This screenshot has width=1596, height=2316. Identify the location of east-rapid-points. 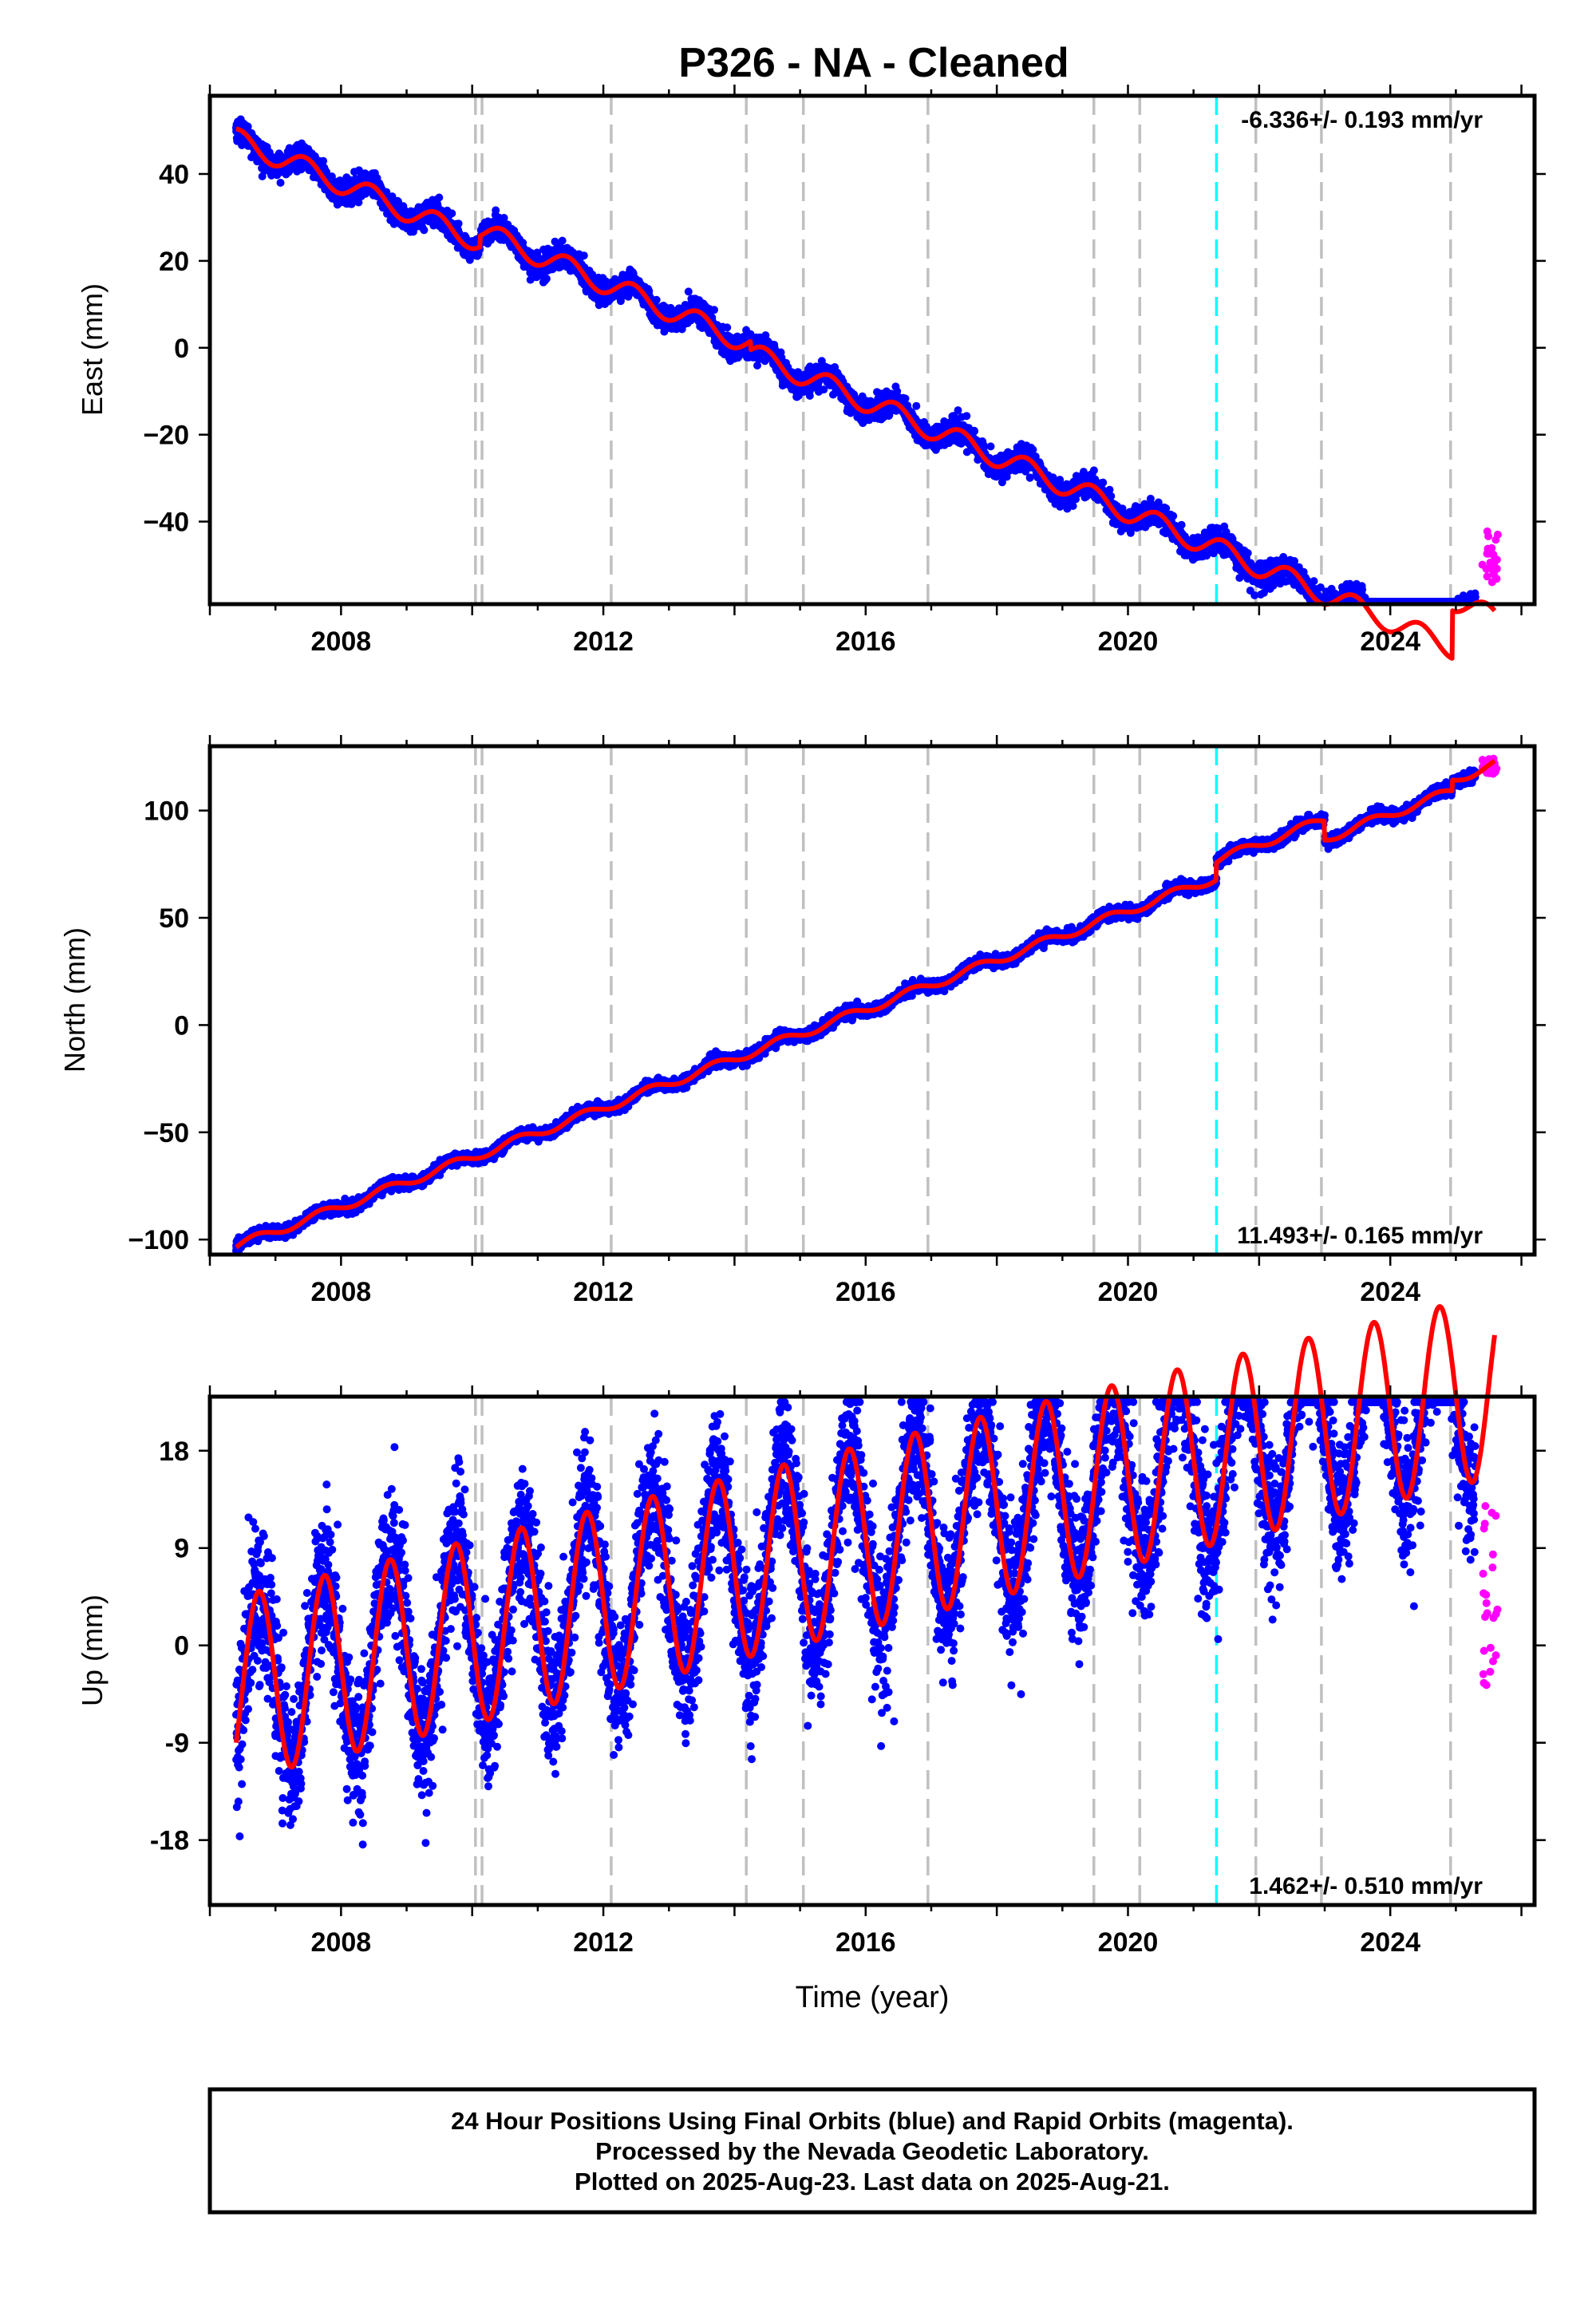
(1490, 557).